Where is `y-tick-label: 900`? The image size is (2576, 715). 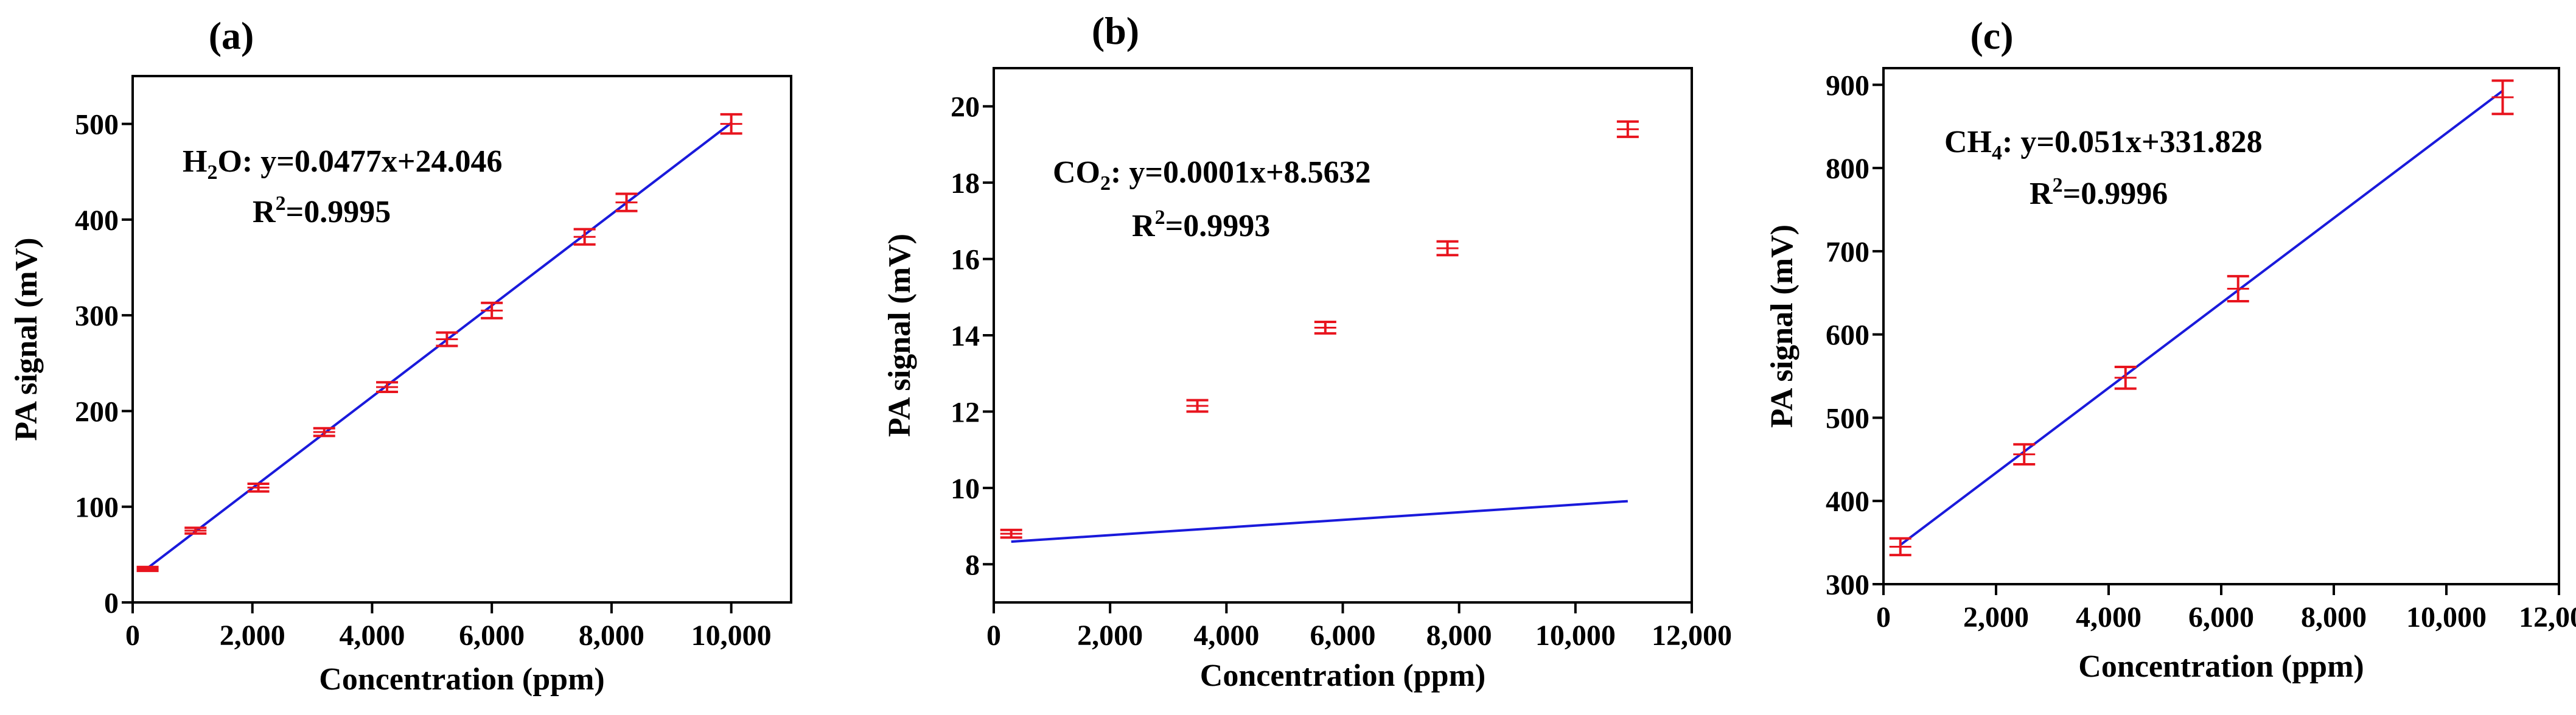
y-tick-label: 900 is located at coordinates (1847, 85).